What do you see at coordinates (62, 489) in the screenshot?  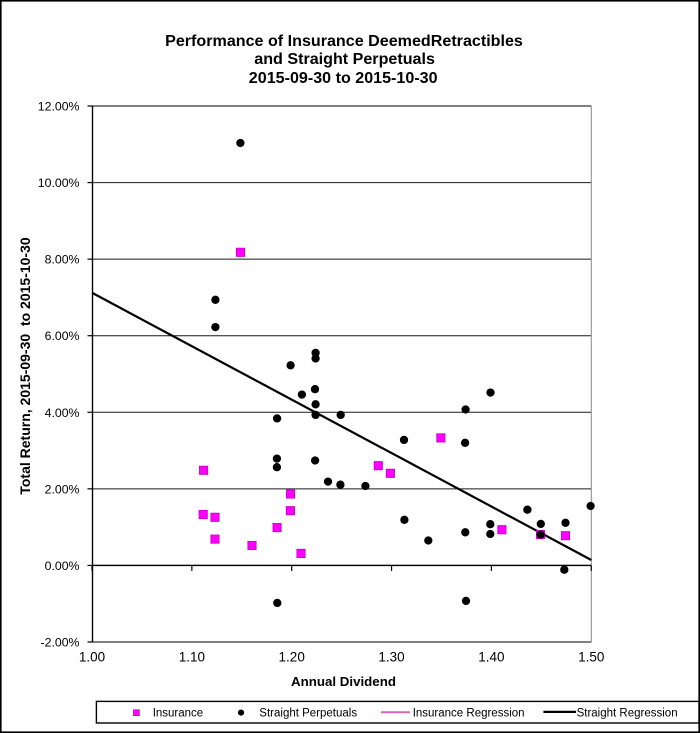 I see `svg-text: 2.00%` at bounding box center [62, 489].